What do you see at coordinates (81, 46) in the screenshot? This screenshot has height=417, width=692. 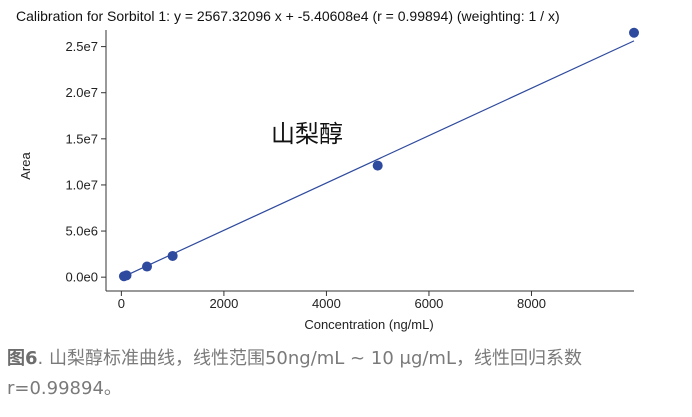 I see `y-tick-label: 2.5e7` at bounding box center [81, 46].